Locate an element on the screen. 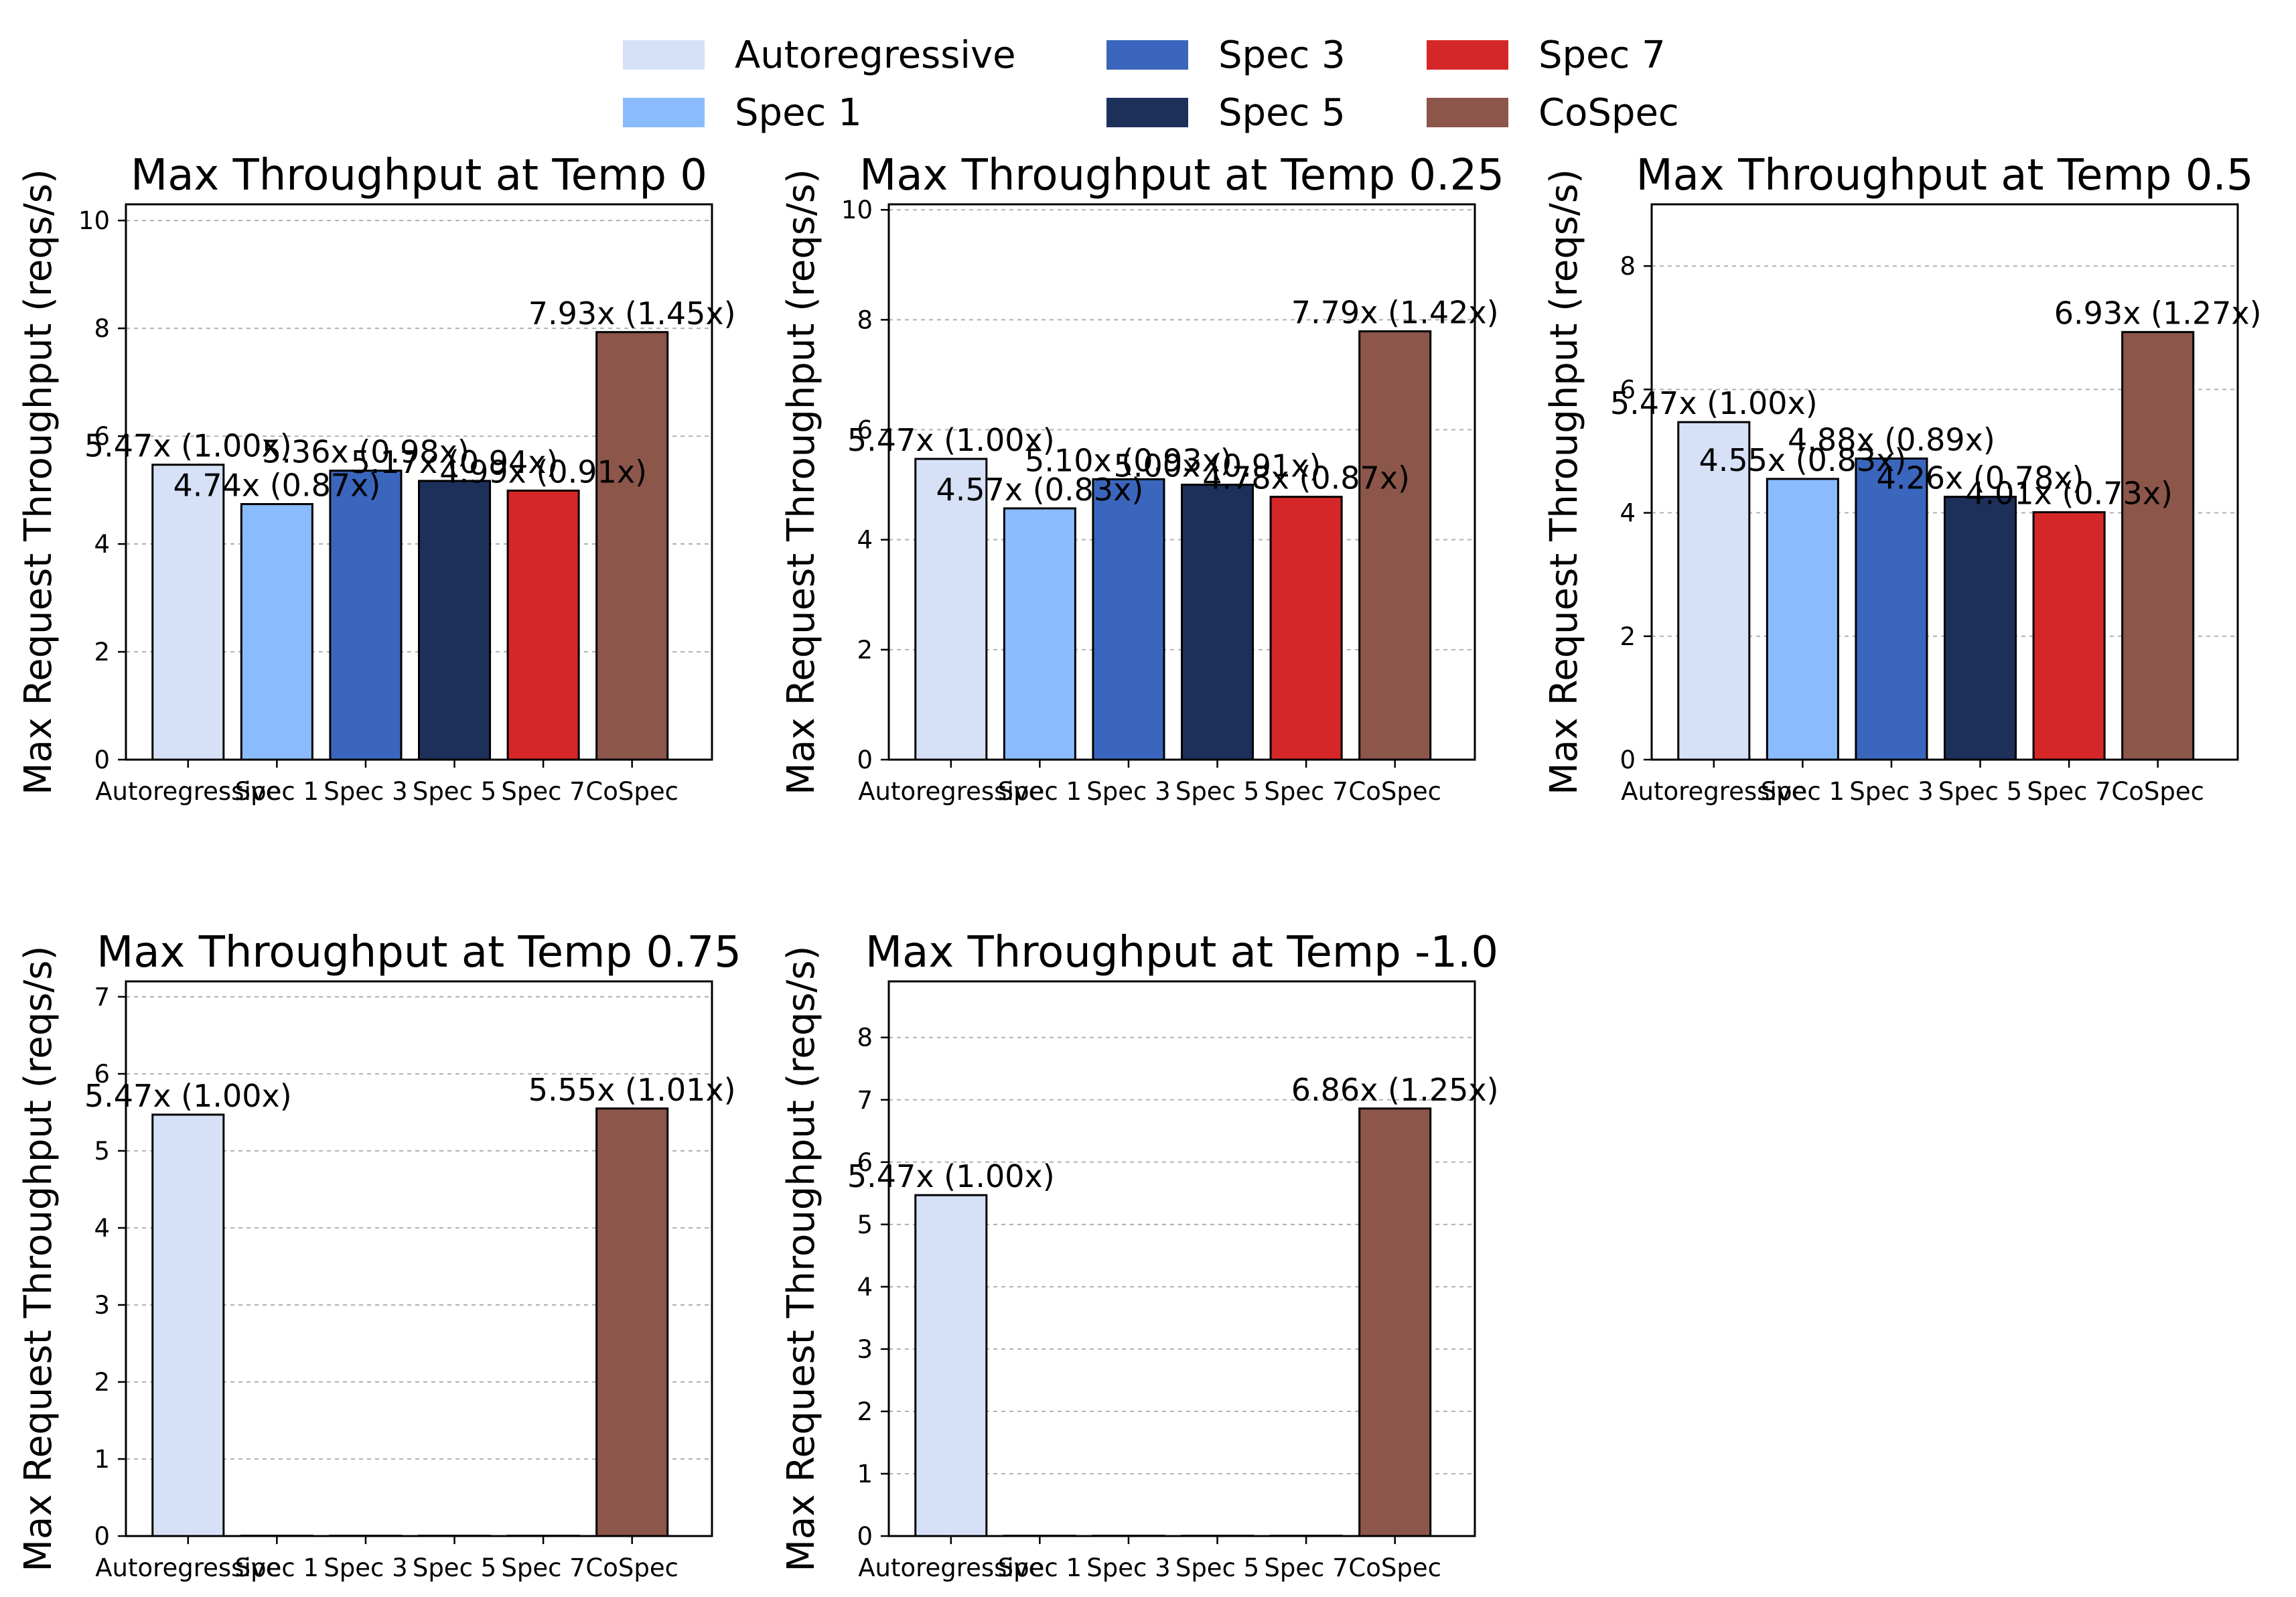  legend-item-spec-1: Spec 1 is located at coordinates (742, 112).